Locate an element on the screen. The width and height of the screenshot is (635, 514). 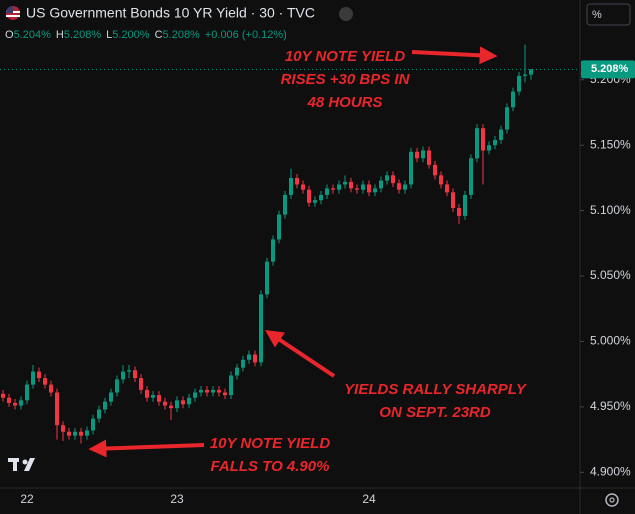
ohlc-key: O is located at coordinates (9, 35).